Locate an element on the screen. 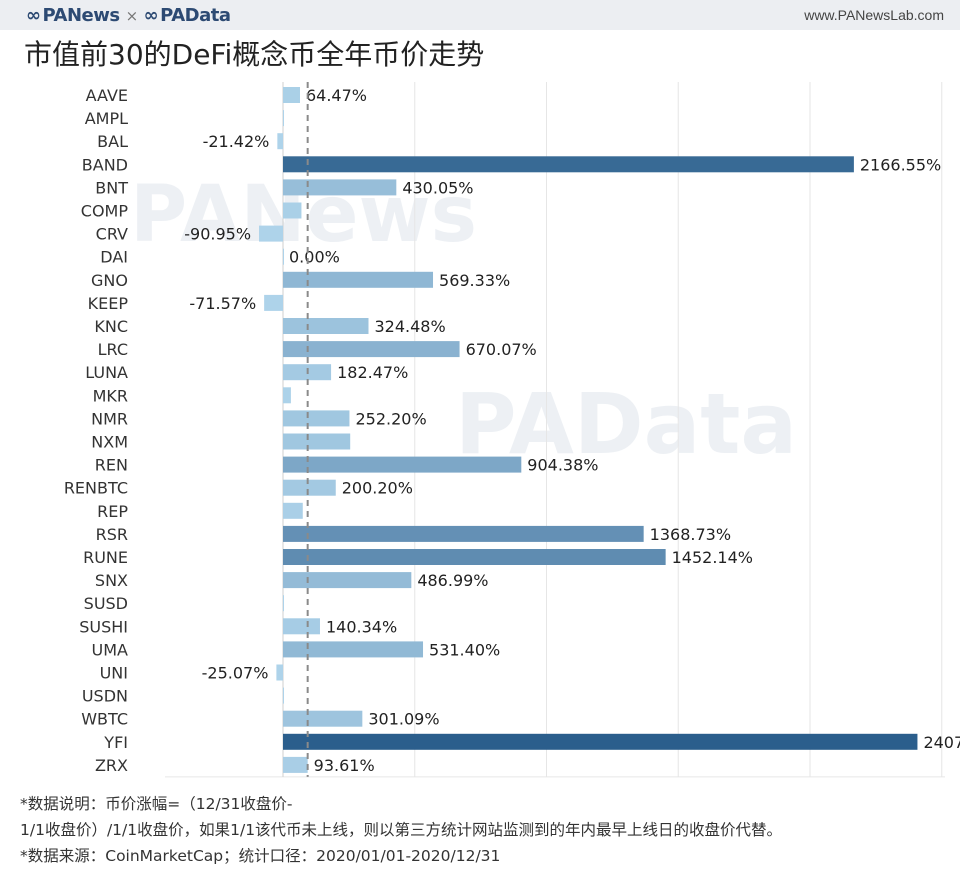 The height and width of the screenshot is (886, 960). data-label: 200.20% is located at coordinates (377, 488).